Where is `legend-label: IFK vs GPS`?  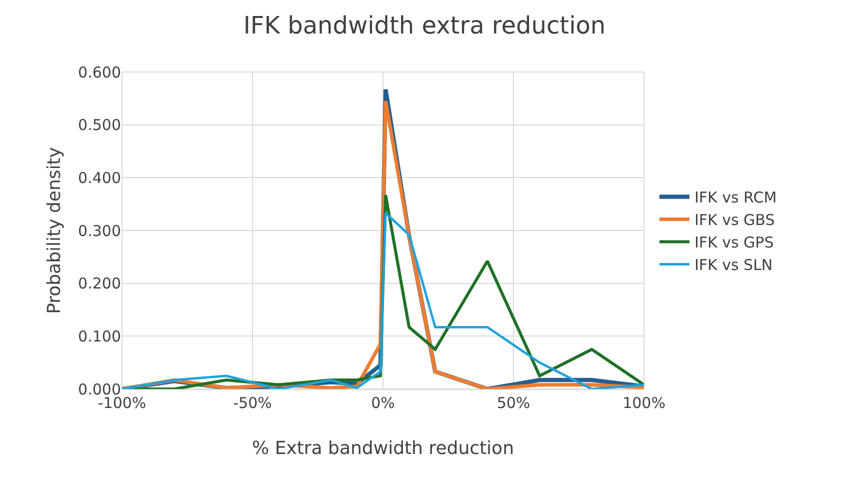
legend-label: IFK vs GPS is located at coordinates (734, 243).